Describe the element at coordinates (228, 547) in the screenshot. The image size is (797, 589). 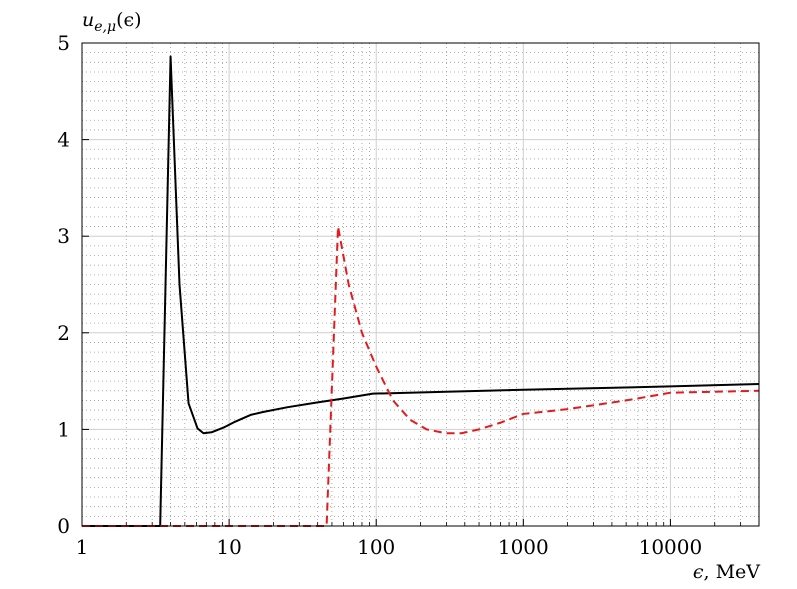
I see `x-tick-label: 10` at that location.